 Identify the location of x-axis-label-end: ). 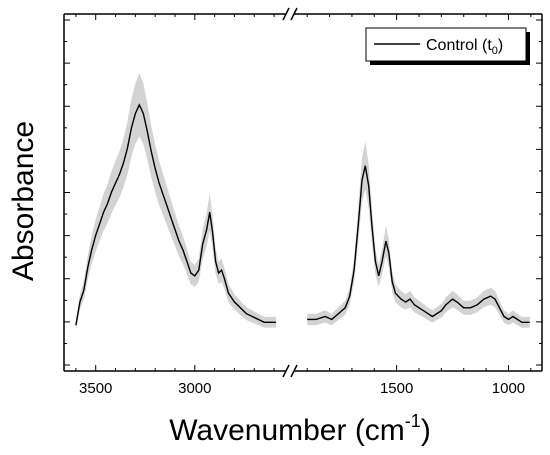
(426, 430).